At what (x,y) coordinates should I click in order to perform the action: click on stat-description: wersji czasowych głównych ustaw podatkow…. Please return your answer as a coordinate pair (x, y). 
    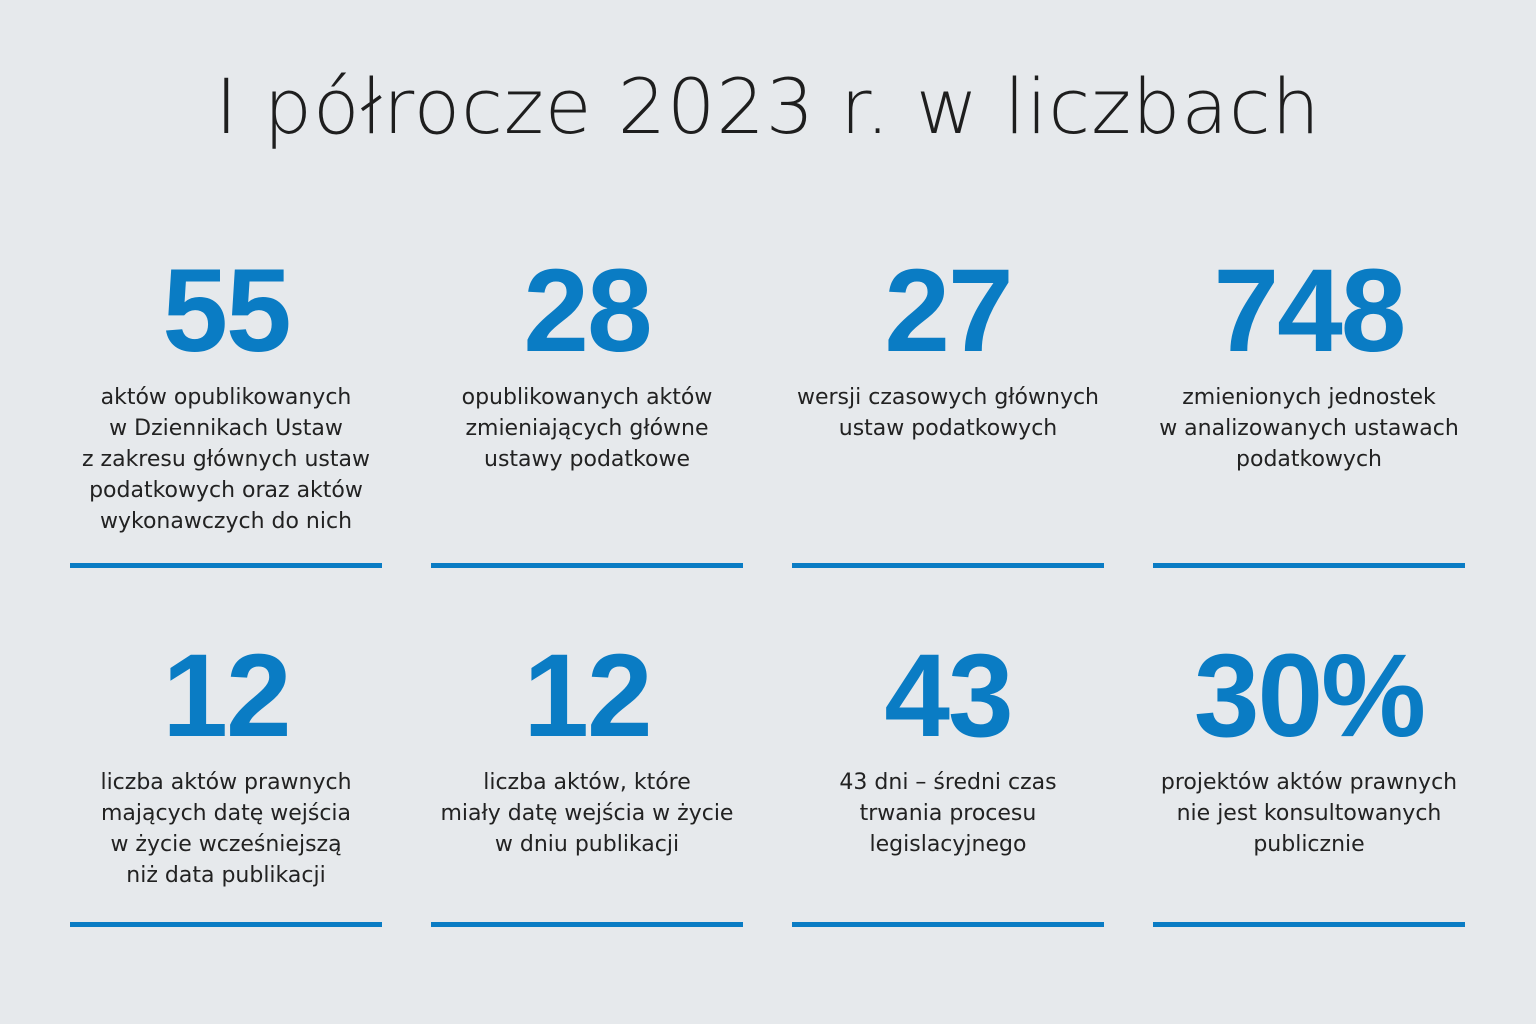
    Looking at the image, I should click on (948, 413).